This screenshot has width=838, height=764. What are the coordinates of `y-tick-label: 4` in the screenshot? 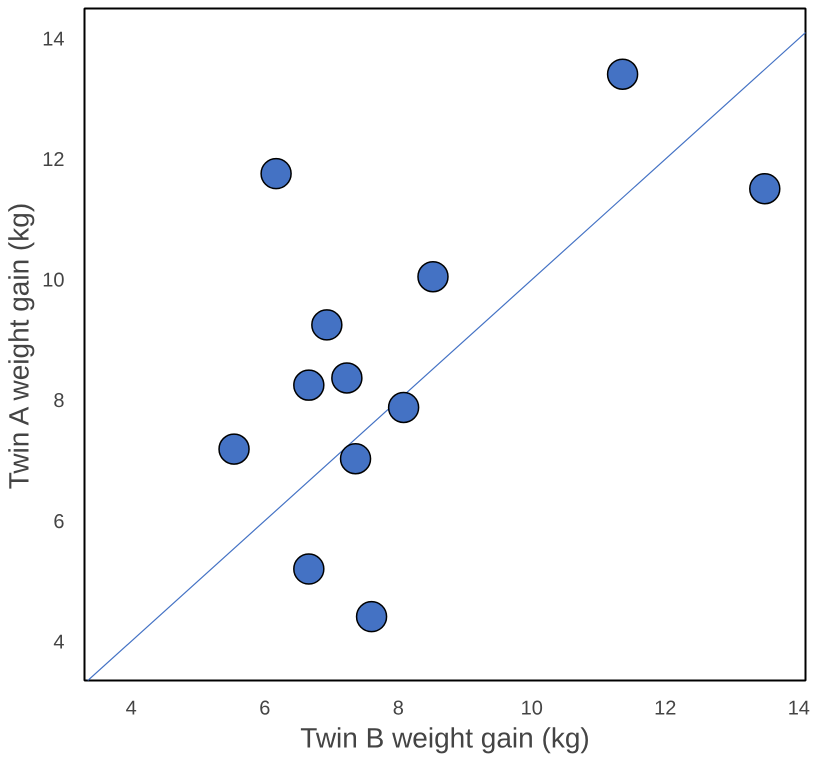 It's located at (58, 642).